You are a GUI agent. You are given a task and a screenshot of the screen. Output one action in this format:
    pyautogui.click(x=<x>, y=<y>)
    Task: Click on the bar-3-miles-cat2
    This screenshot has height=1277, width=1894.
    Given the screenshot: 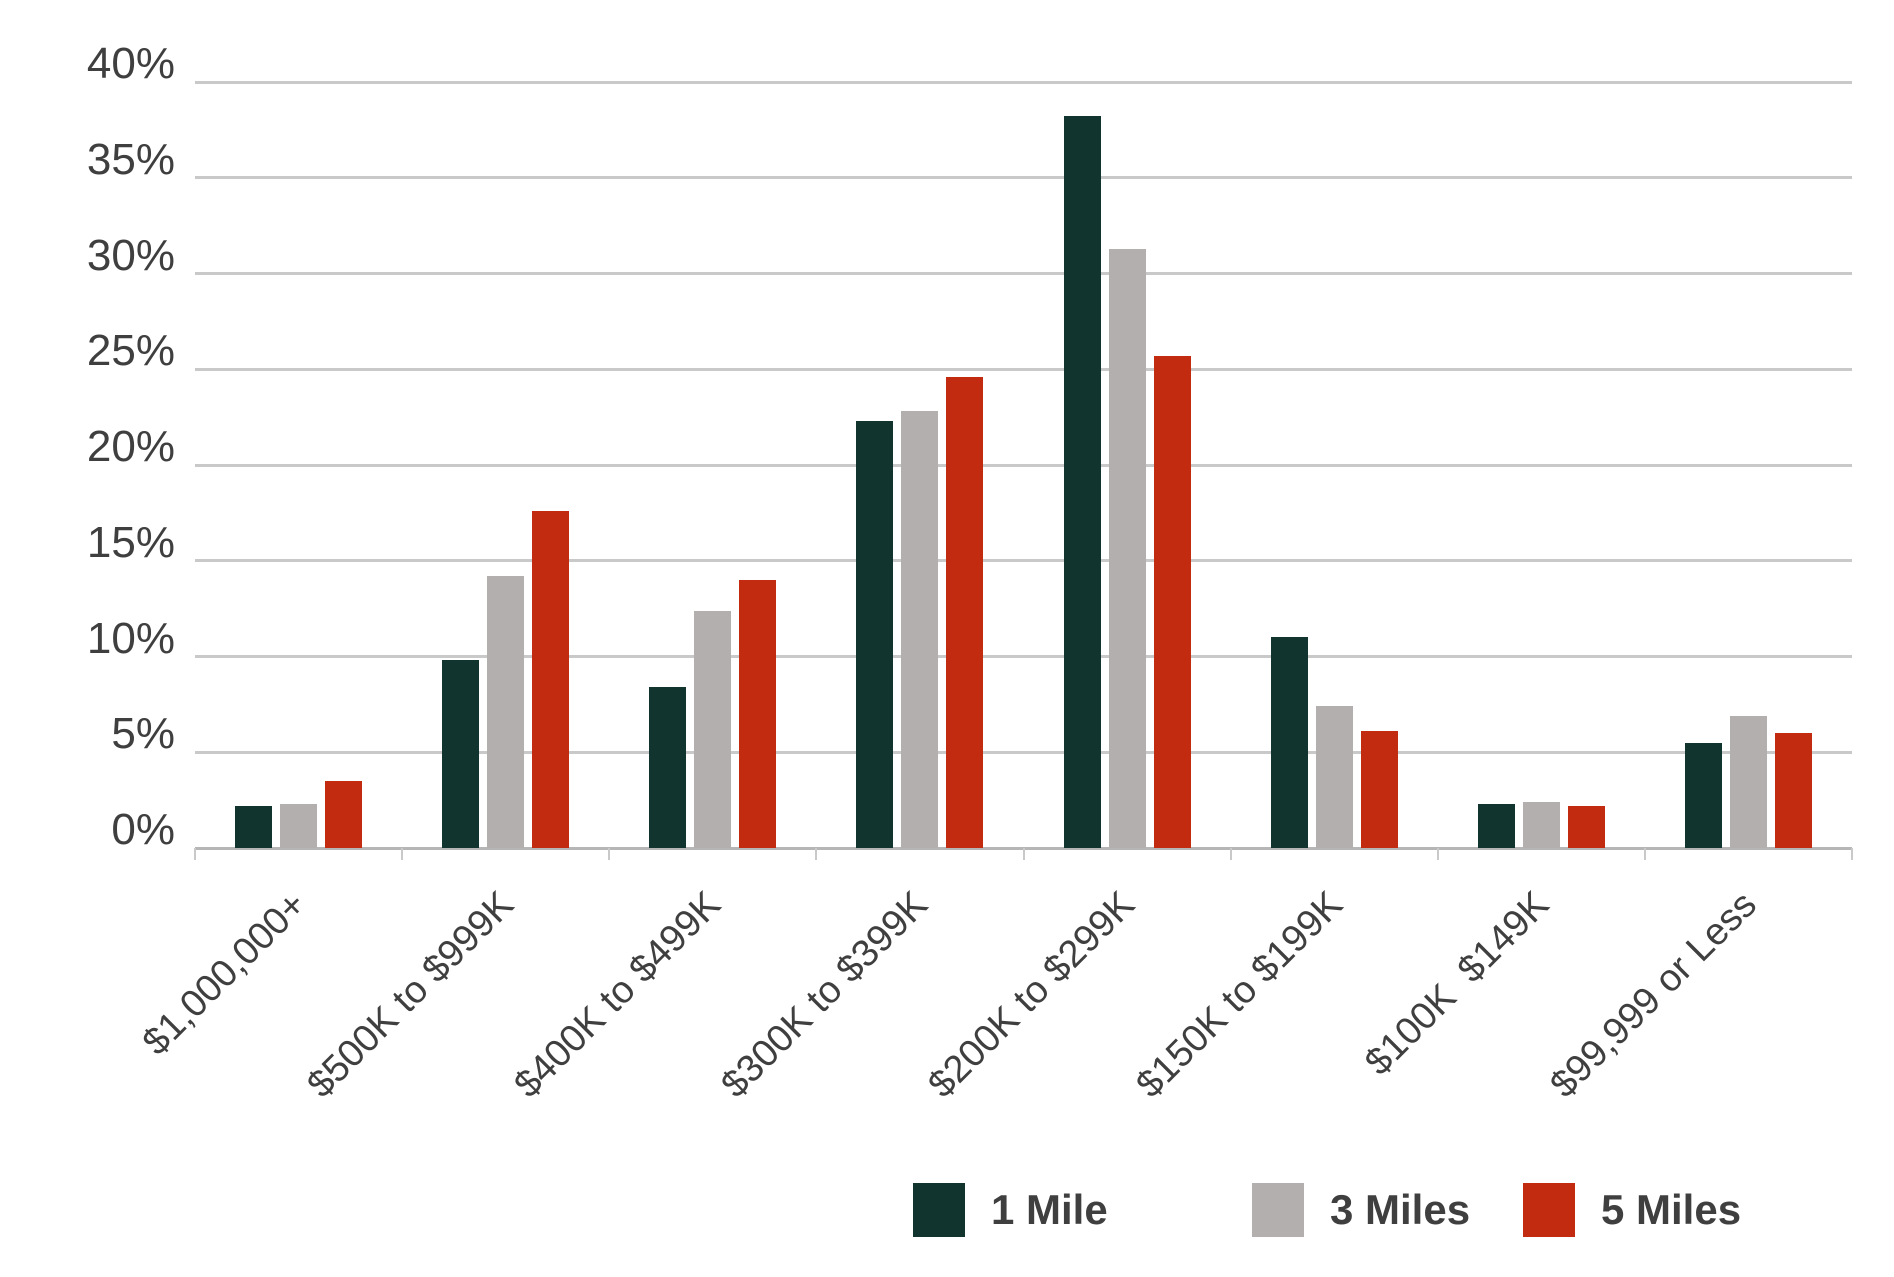 What is the action you would take?
    pyautogui.click(x=713, y=729)
    